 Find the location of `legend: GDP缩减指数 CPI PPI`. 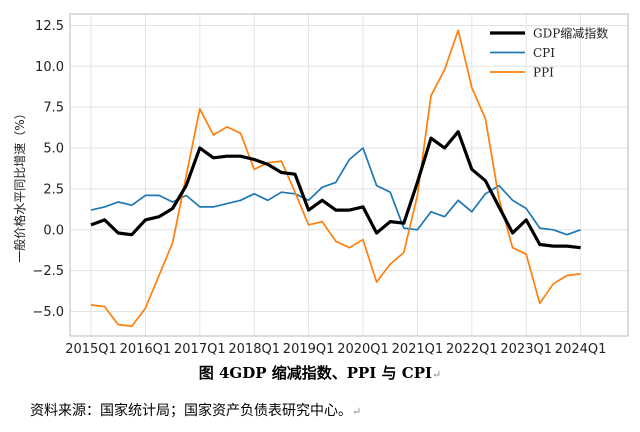

legend: GDP缩减指数 CPI PPI is located at coordinates (549, 53).